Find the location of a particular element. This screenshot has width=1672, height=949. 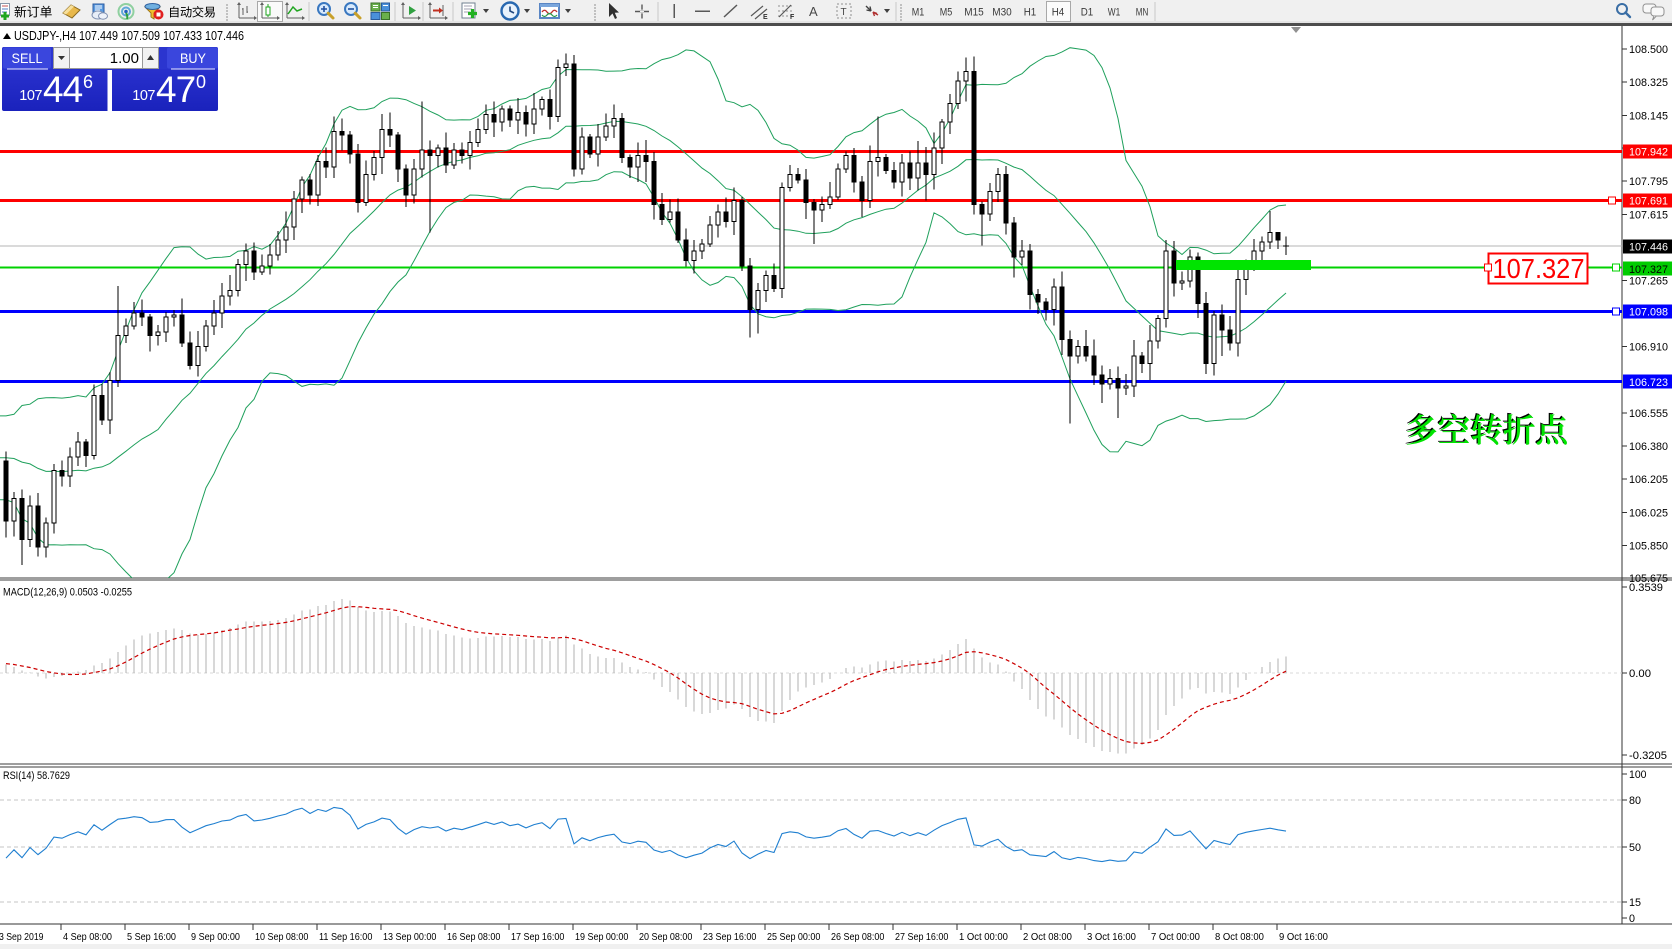

svg-text: M5 is located at coordinates (946, 13).